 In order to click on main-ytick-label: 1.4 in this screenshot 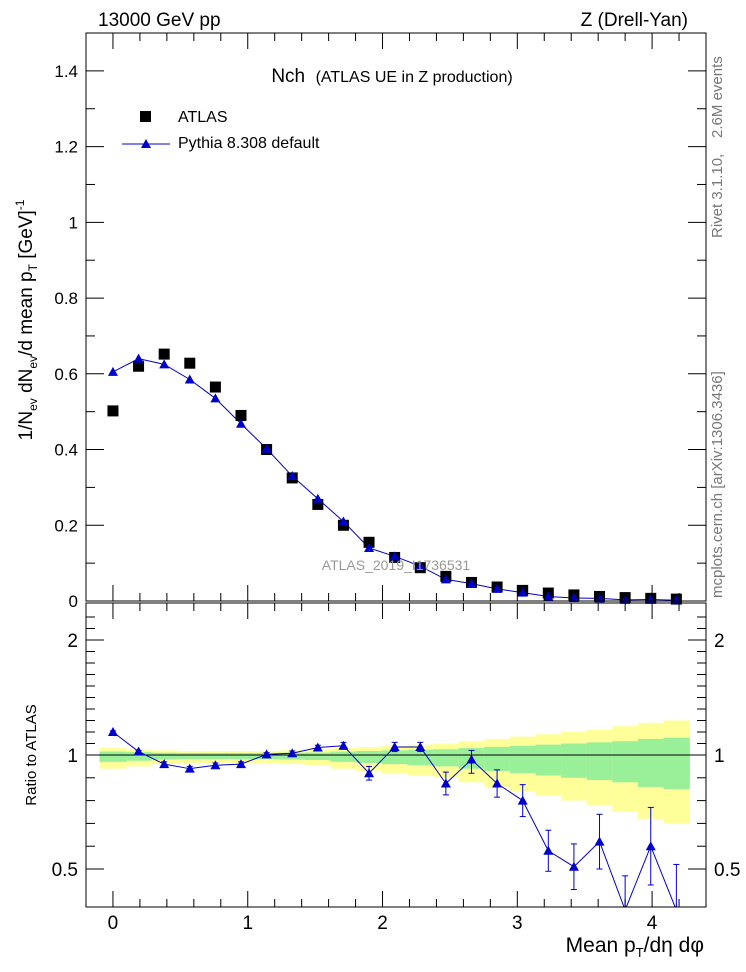, I will do `click(66, 71)`.